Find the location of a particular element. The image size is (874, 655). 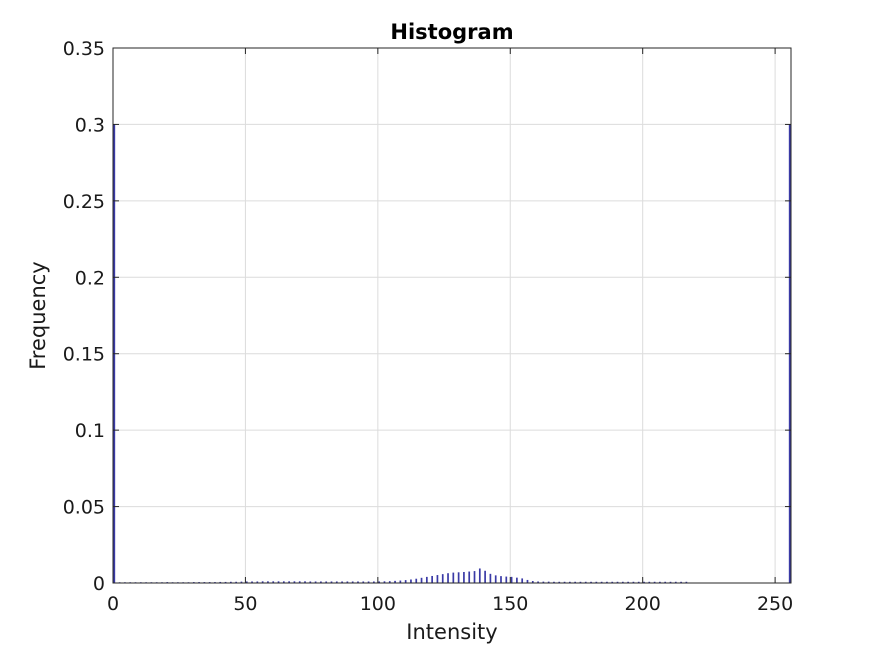

y-tick-label: 0.15 is located at coordinates (84, 355).